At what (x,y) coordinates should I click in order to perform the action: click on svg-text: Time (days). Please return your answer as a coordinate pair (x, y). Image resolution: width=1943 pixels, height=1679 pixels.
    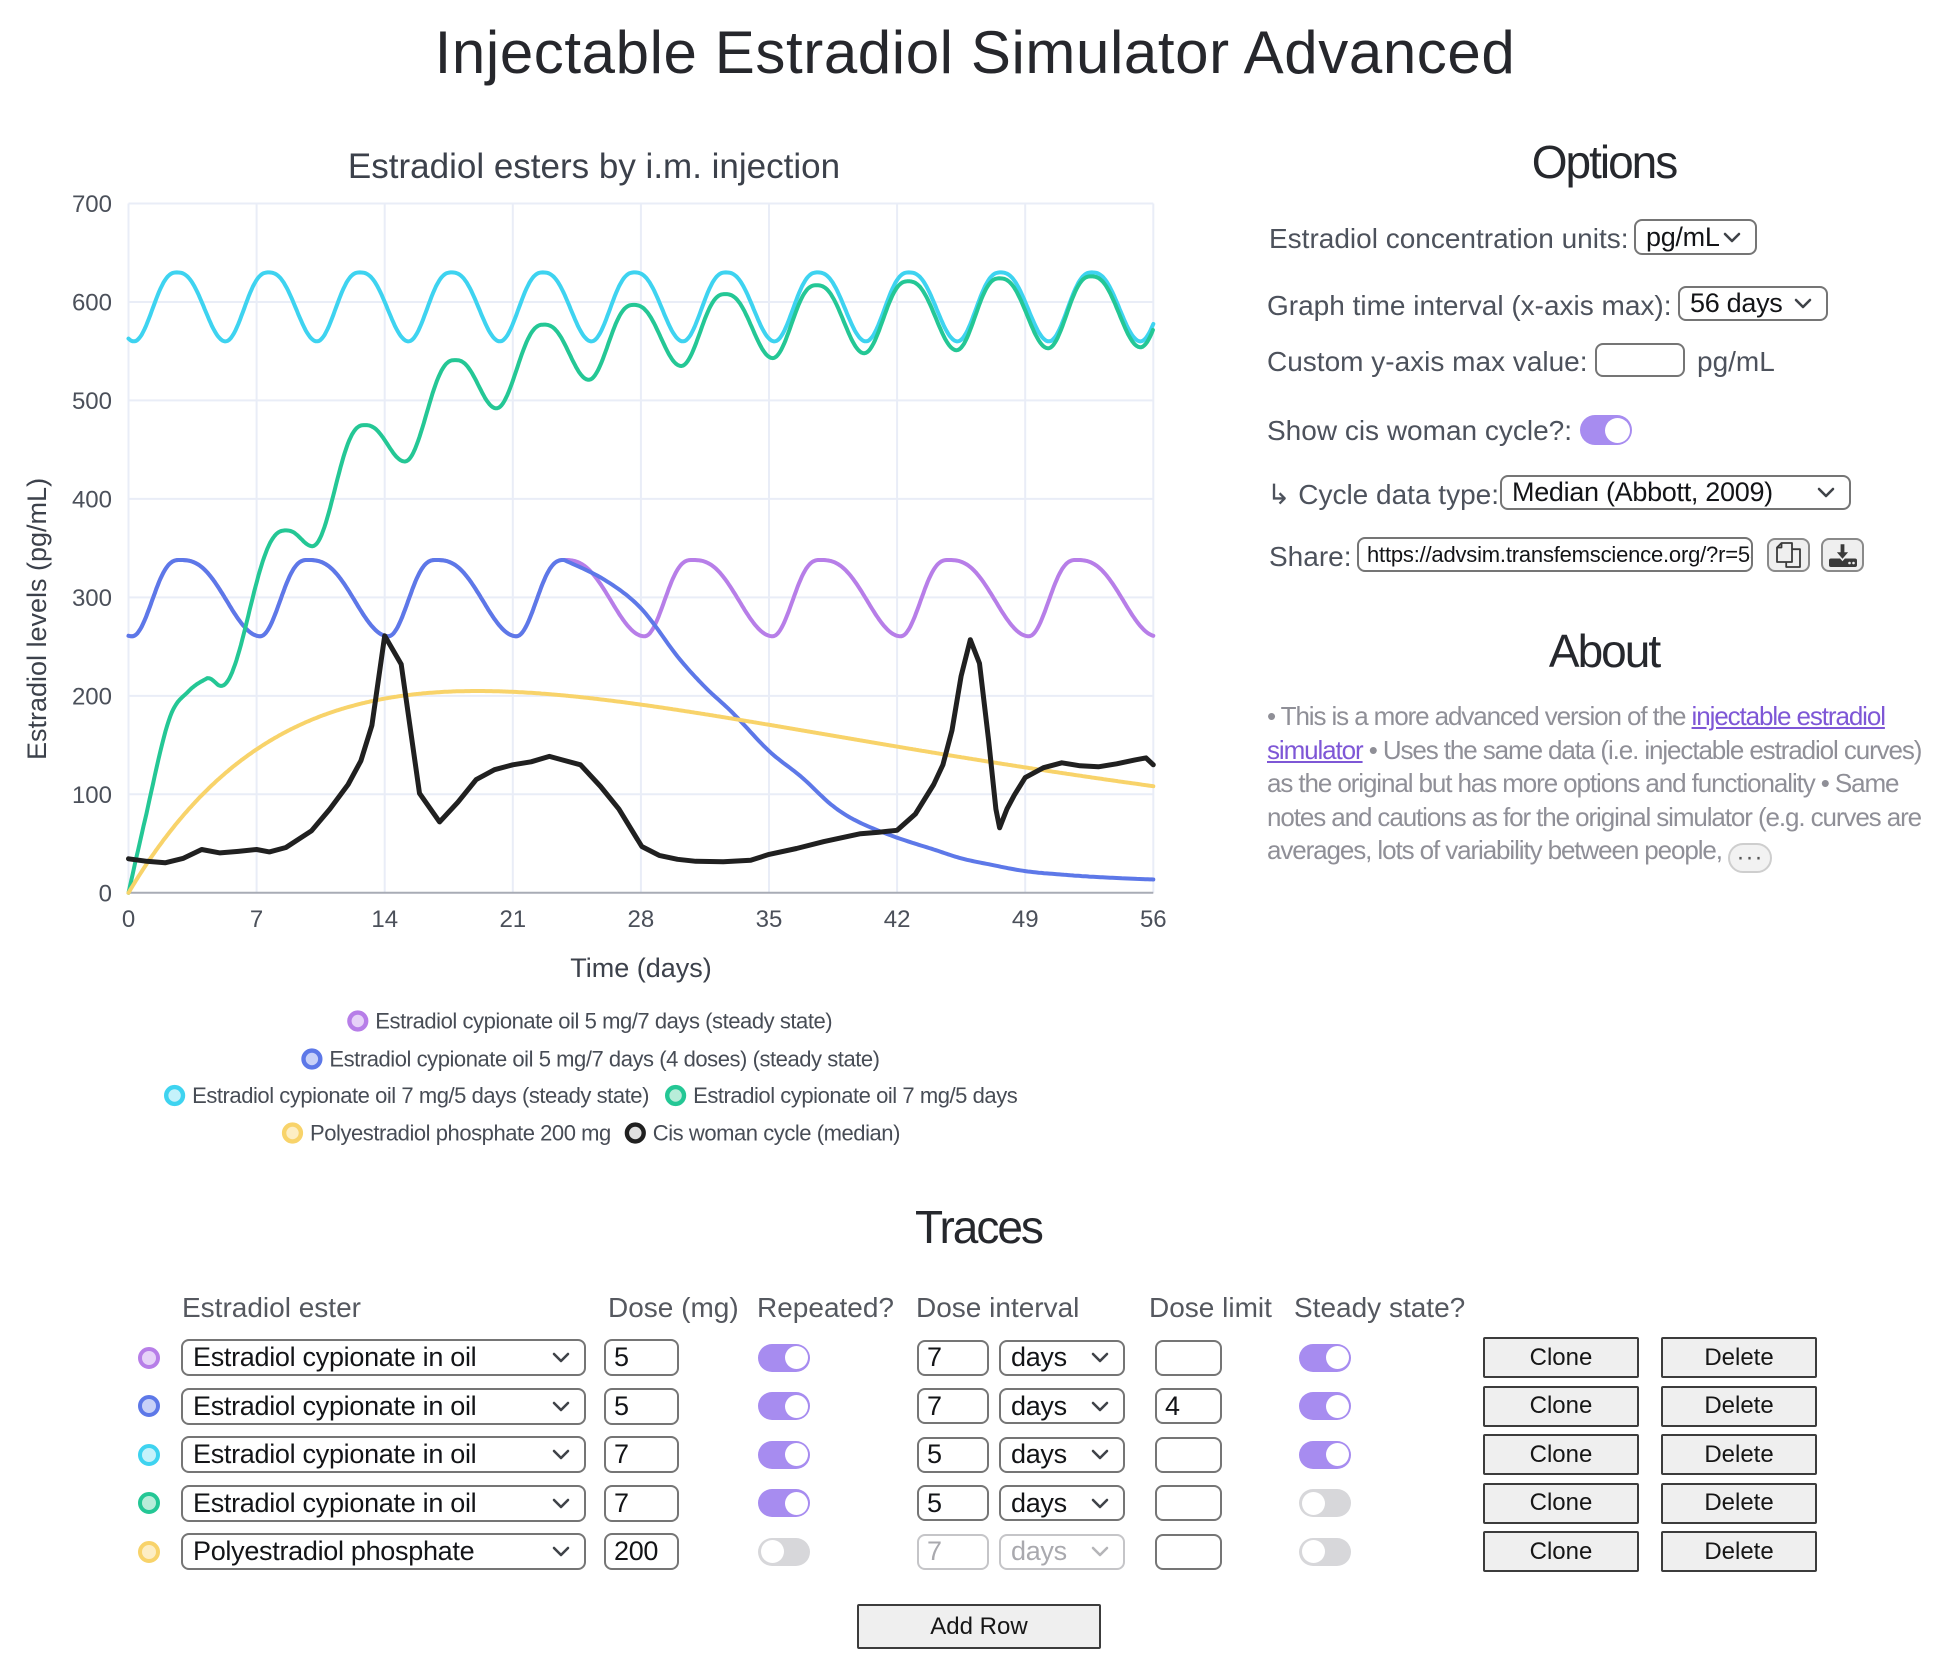
    Looking at the image, I should click on (641, 968).